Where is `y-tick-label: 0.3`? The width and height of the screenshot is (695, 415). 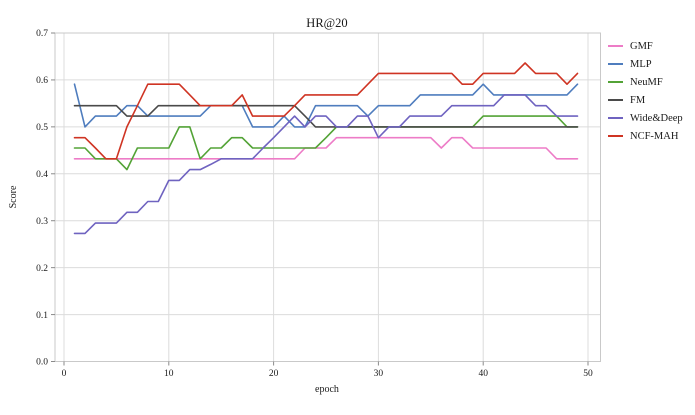
y-tick-label: 0.3 is located at coordinates (42, 222).